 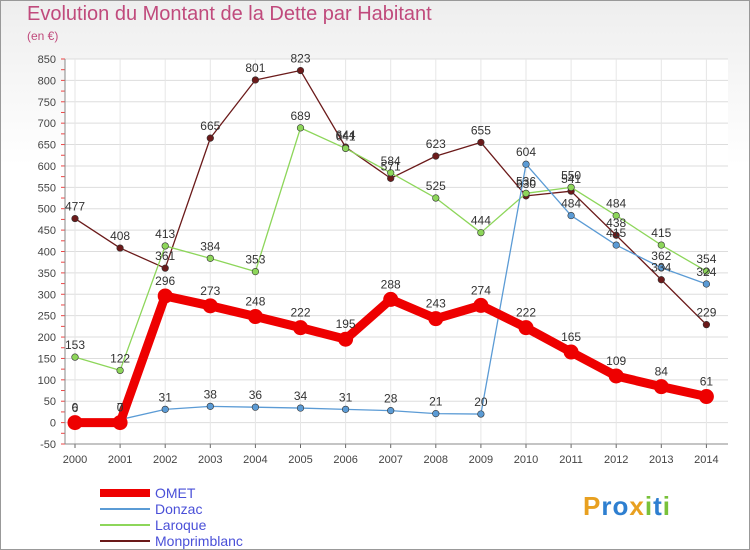 What do you see at coordinates (436, 186) in the screenshot?
I see `data-label-laroque: 525` at bounding box center [436, 186].